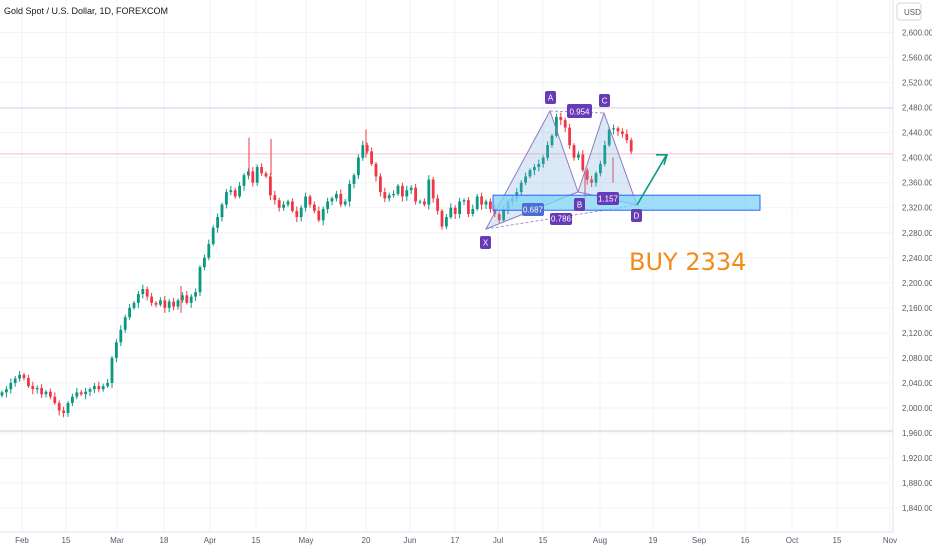 Image resolution: width=932 pixels, height=550 pixels. What do you see at coordinates (745, 540) in the screenshot?
I see `x-tick-label: 16` at bounding box center [745, 540].